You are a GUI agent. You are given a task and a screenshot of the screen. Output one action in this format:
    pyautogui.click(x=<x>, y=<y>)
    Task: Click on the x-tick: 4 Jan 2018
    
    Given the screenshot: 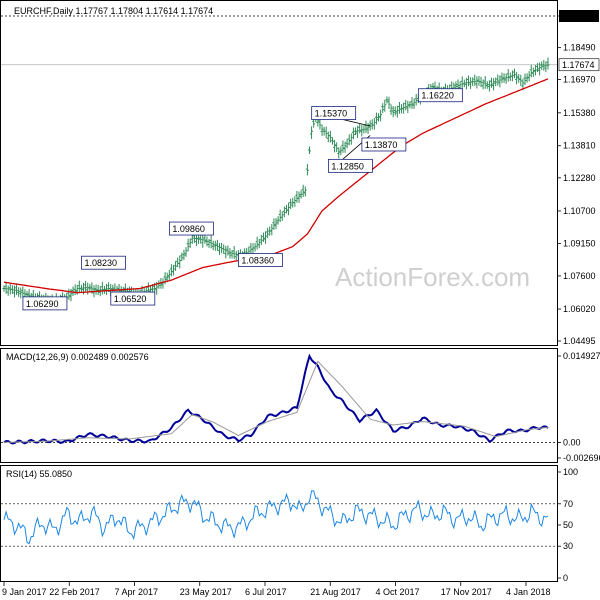 What is the action you would take?
    pyautogui.click(x=528, y=589)
    